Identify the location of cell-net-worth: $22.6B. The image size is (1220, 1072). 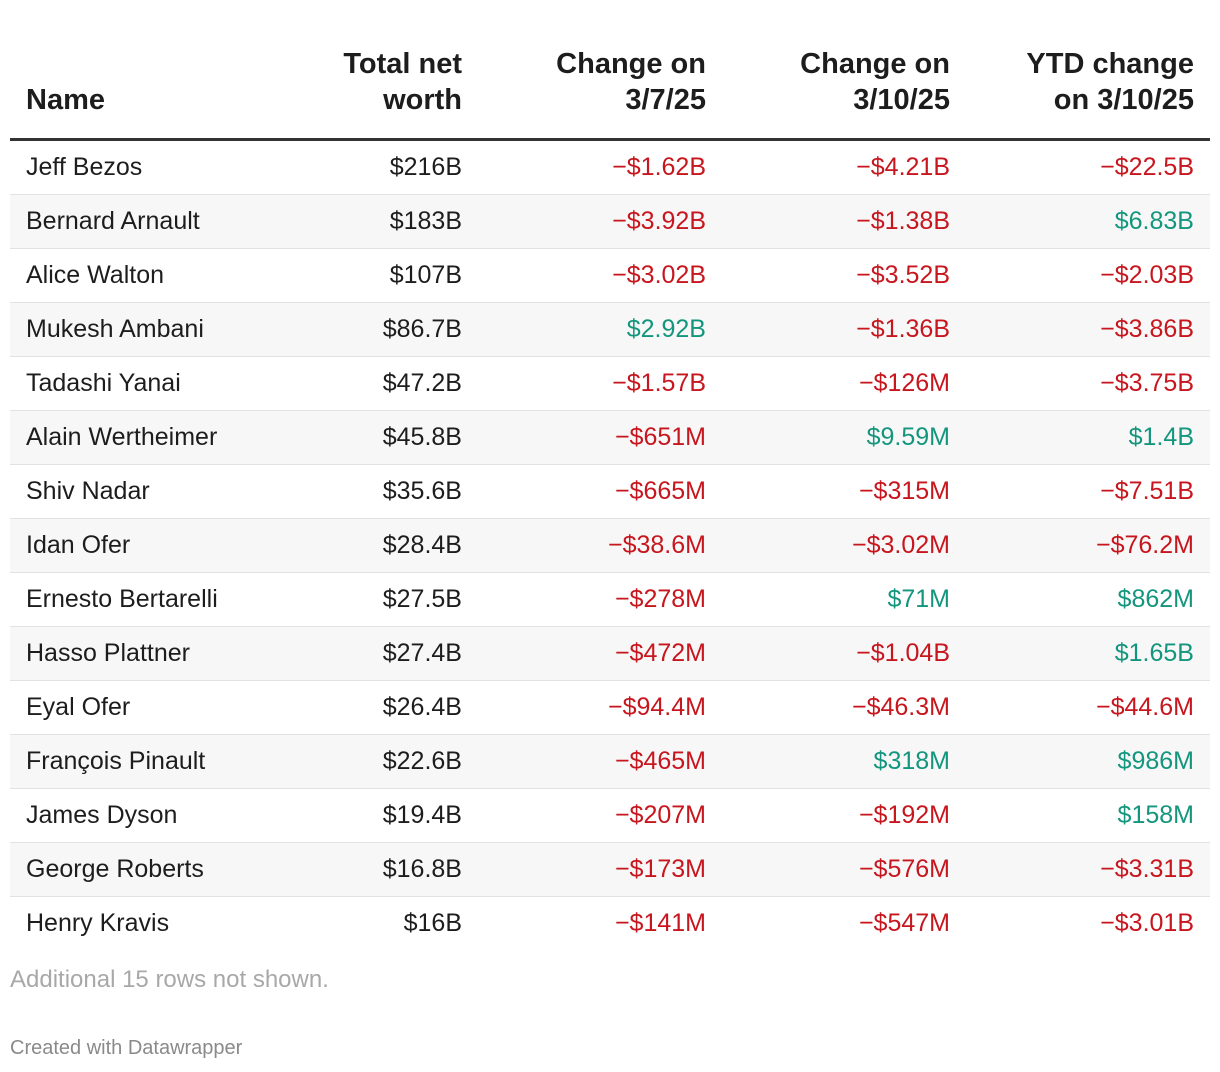
(389, 761).